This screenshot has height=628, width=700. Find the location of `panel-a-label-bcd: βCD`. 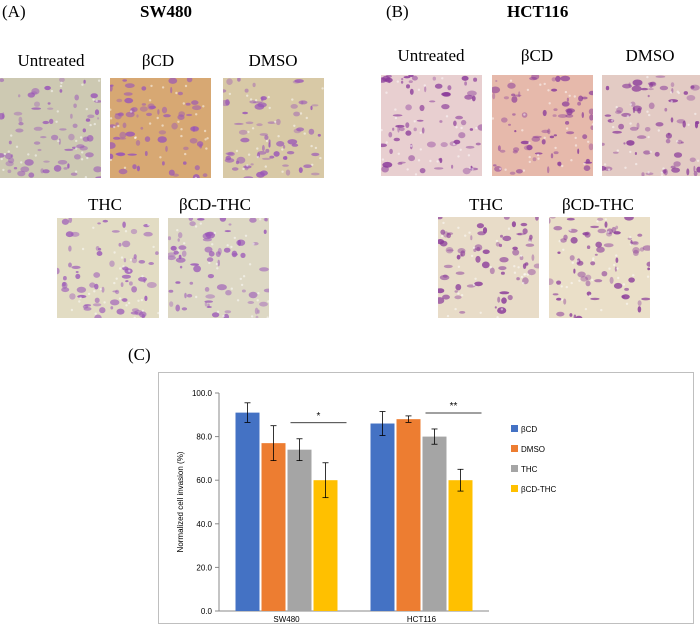

panel-a-label-bcd: βCD is located at coordinates (158, 60).